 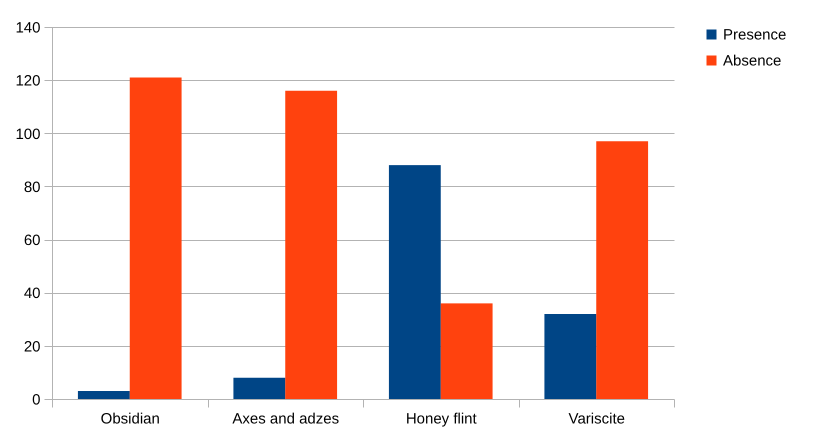 What do you see at coordinates (32, 241) in the screenshot?
I see `y-tick-label: 60` at bounding box center [32, 241].